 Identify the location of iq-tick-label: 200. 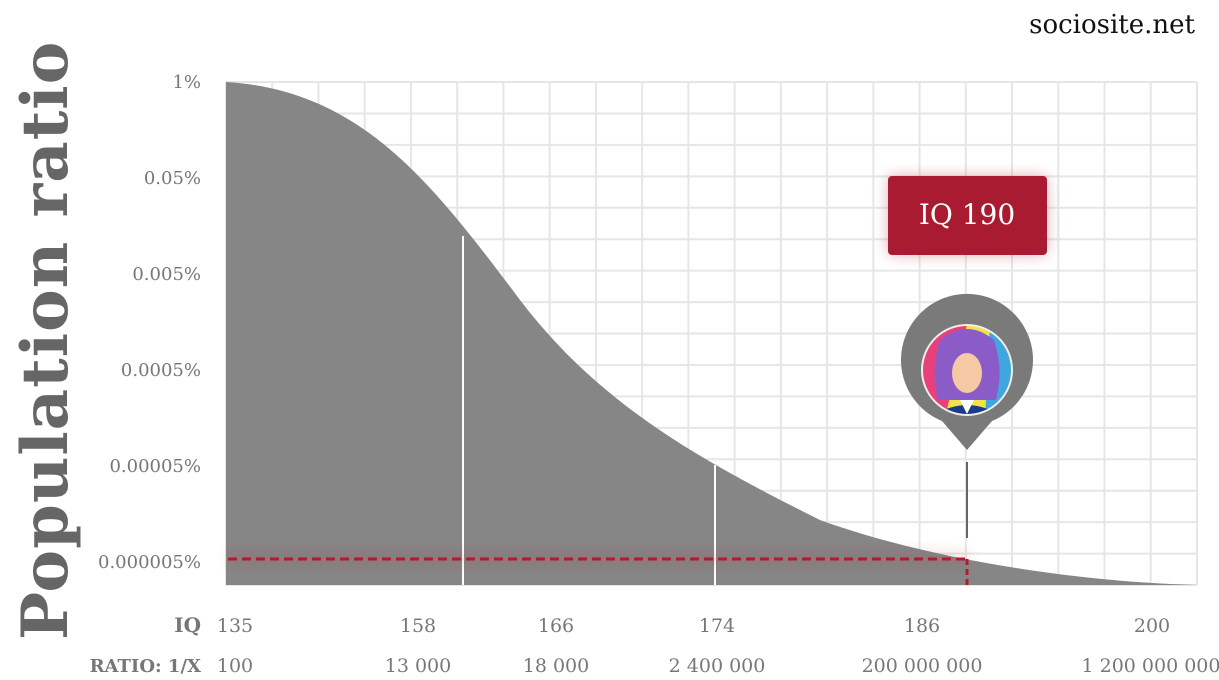
(1152, 626).